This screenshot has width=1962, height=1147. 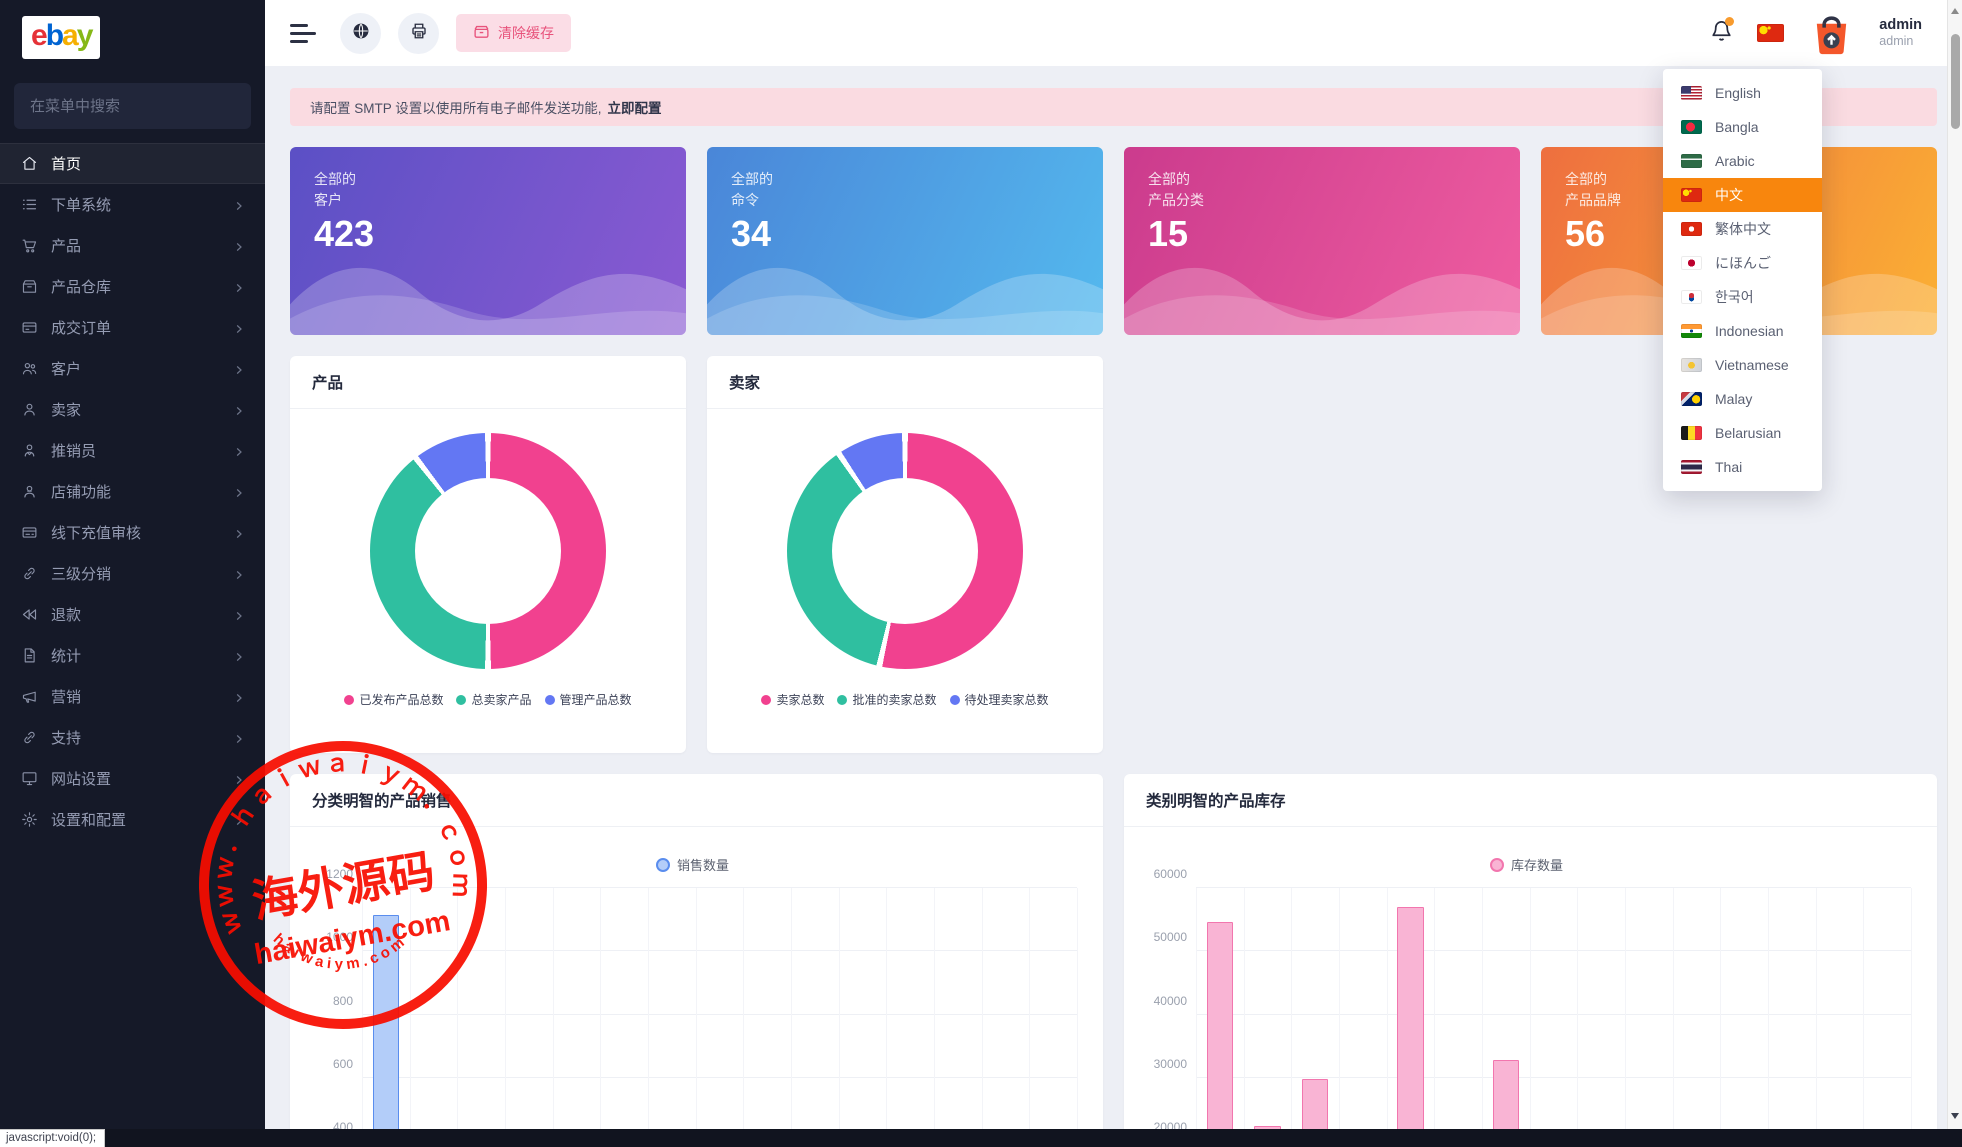 I want to click on menu-search-input, so click(x=132, y=106).